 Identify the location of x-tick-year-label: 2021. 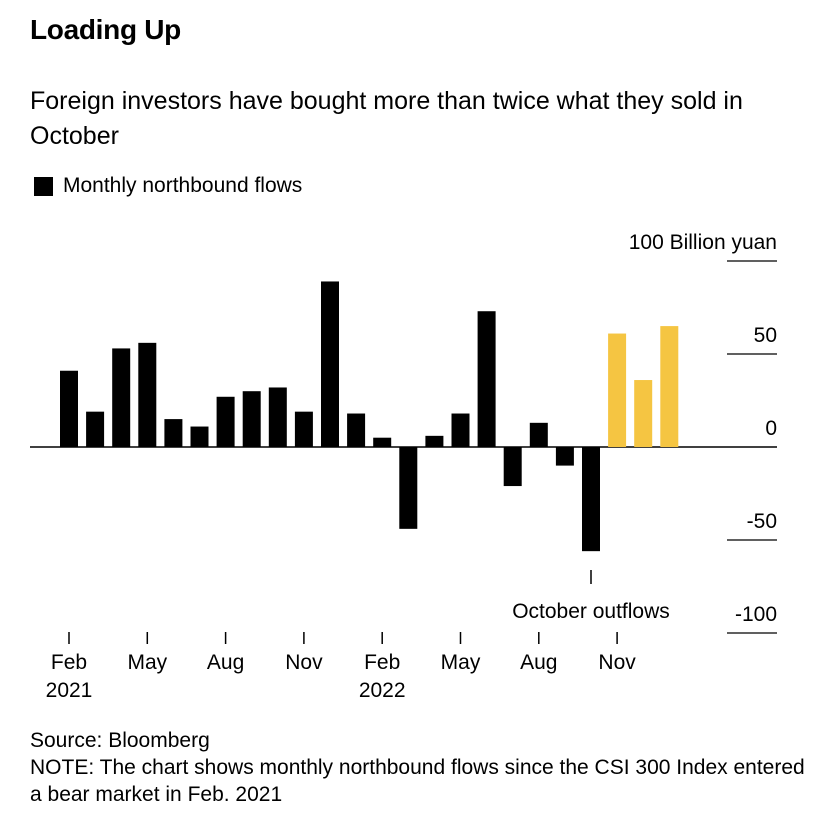
(69, 690).